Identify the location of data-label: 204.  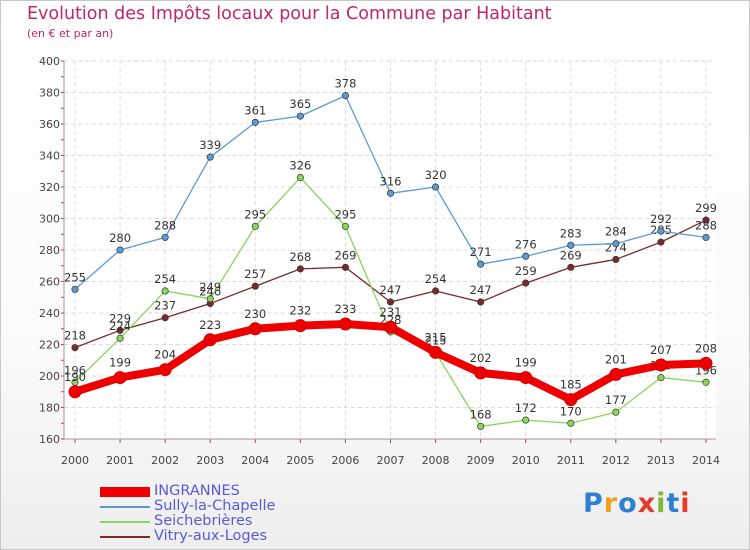
(165, 355).